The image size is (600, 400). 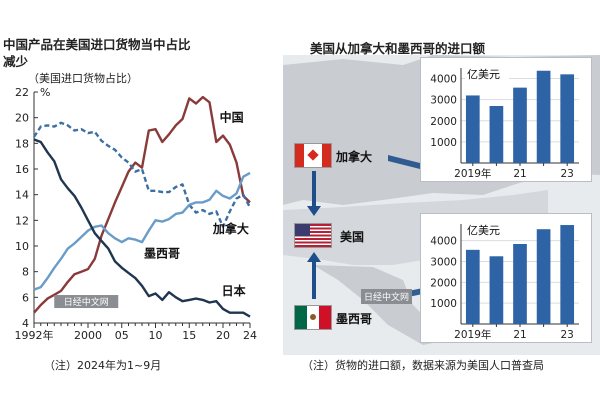 I want to click on usa-flag, so click(x=313, y=235).